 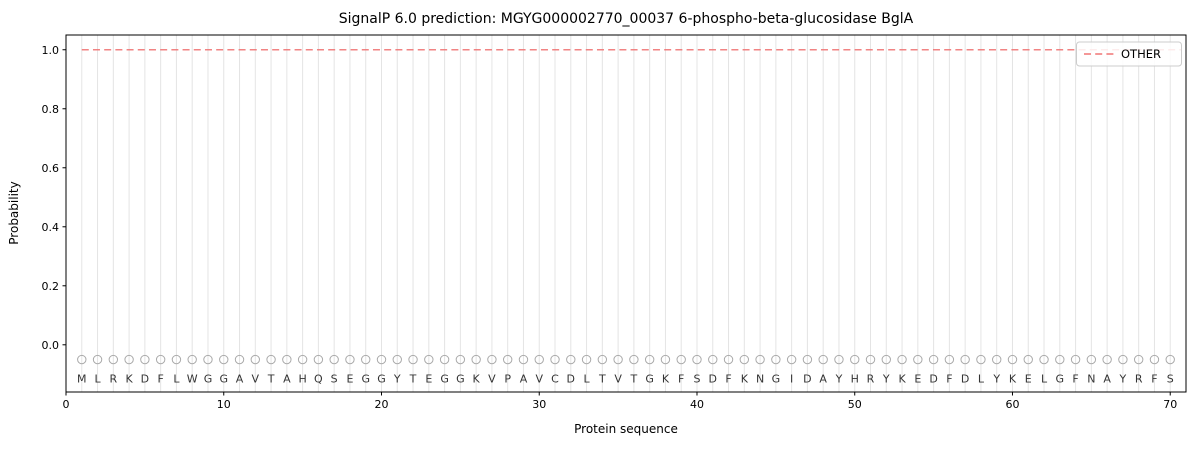 What do you see at coordinates (1091, 379) in the screenshot?
I see `residue-letter: N` at bounding box center [1091, 379].